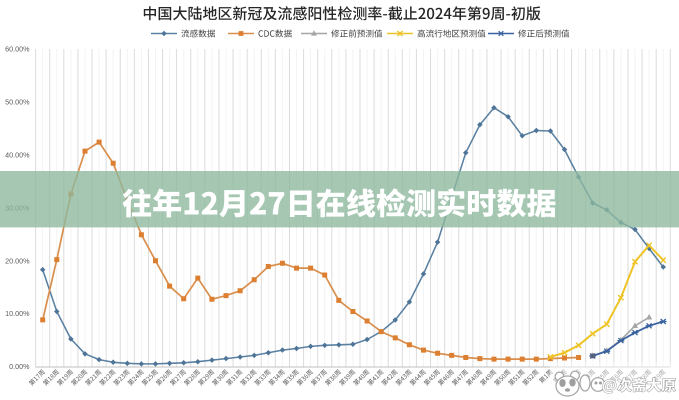 The image size is (679, 400). I want to click on svg-text: 40.00%, so click(17, 154).